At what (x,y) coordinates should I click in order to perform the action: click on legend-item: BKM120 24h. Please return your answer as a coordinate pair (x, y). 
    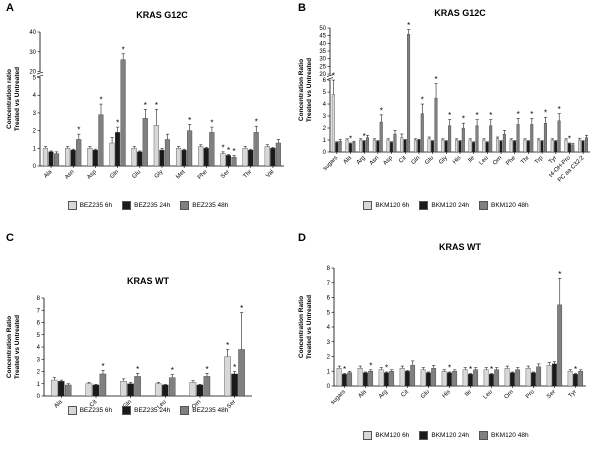
    Looking at the image, I should click on (444, 435).